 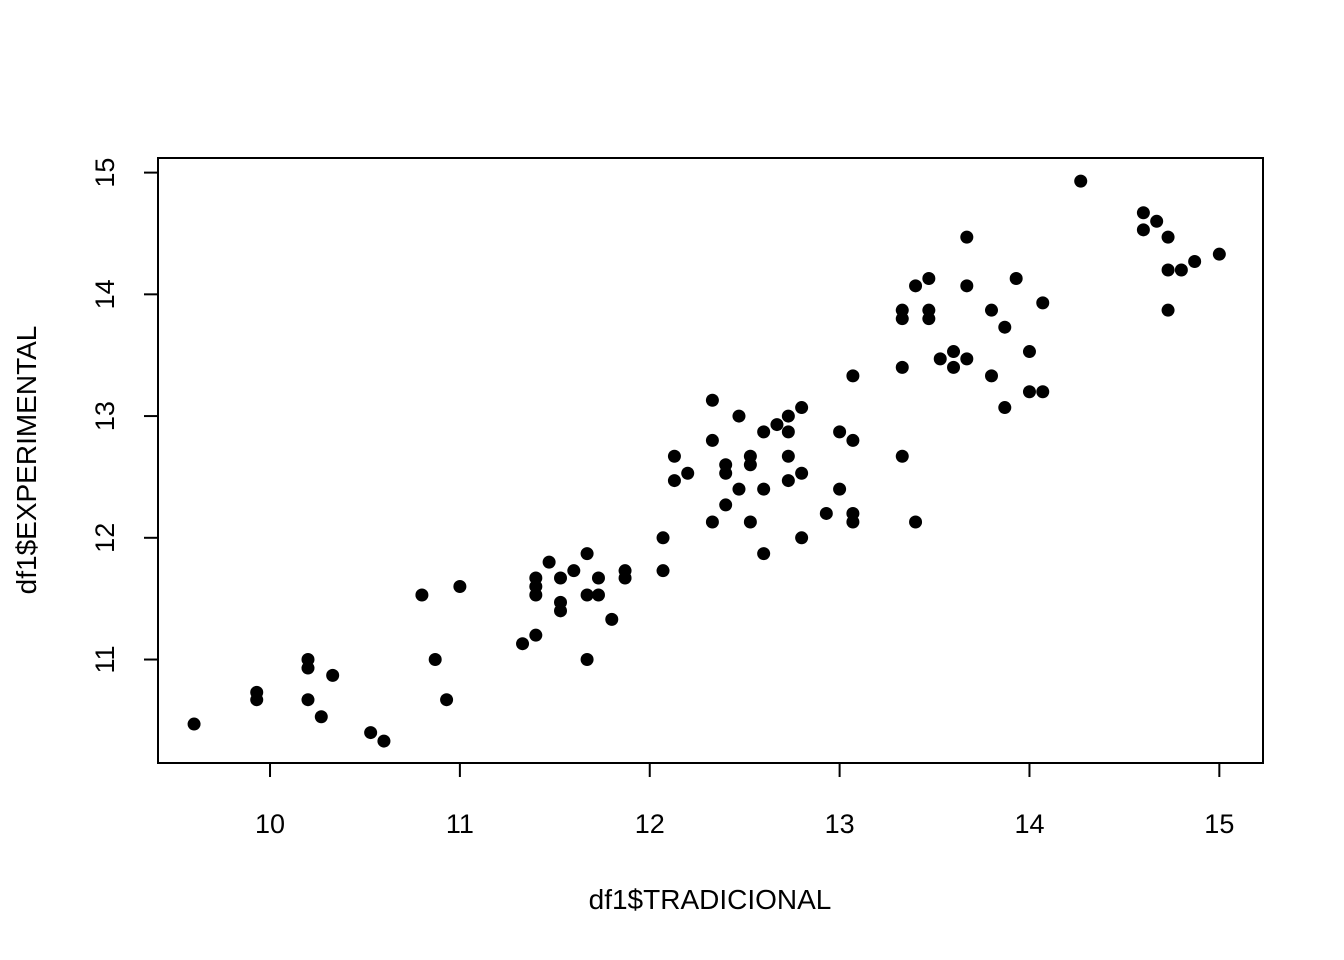 What do you see at coordinates (1219, 824) in the screenshot?
I see `x-tick-label: 15` at bounding box center [1219, 824].